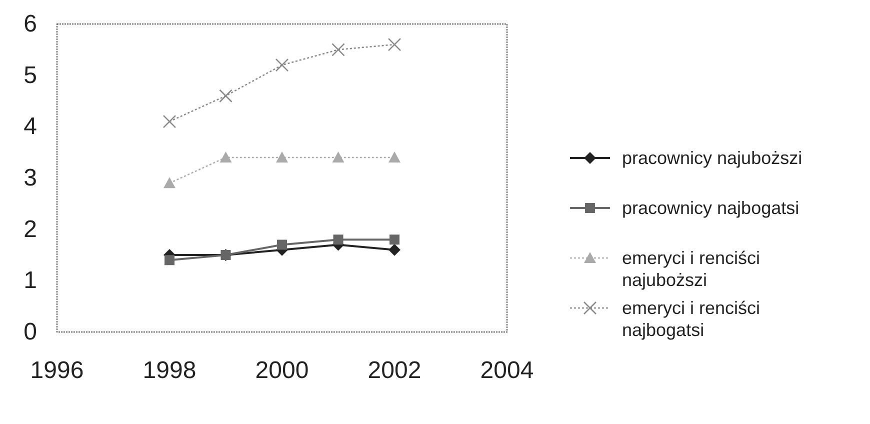 This screenshot has width=870, height=424. Describe the element at coordinates (691, 269) in the screenshot. I see `legend-label: emeryci i renciści najuboższi` at that location.